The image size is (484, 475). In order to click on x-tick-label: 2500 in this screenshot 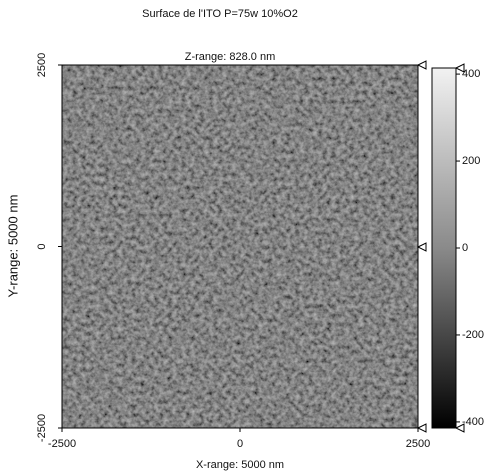, I will do `click(418, 444)`.